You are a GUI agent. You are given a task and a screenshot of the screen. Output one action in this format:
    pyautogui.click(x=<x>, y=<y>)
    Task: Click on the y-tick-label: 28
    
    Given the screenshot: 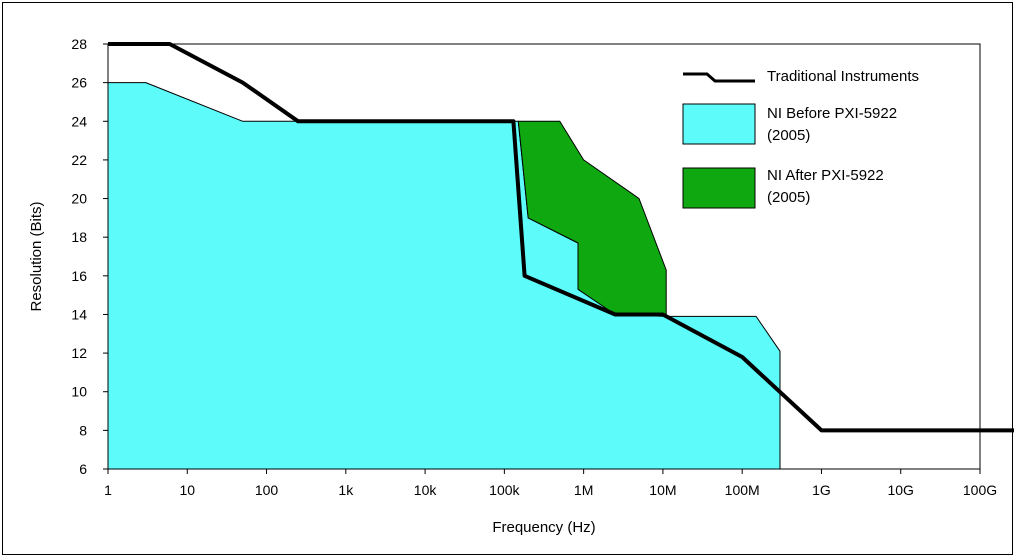 What is the action you would take?
    pyautogui.click(x=79, y=44)
    